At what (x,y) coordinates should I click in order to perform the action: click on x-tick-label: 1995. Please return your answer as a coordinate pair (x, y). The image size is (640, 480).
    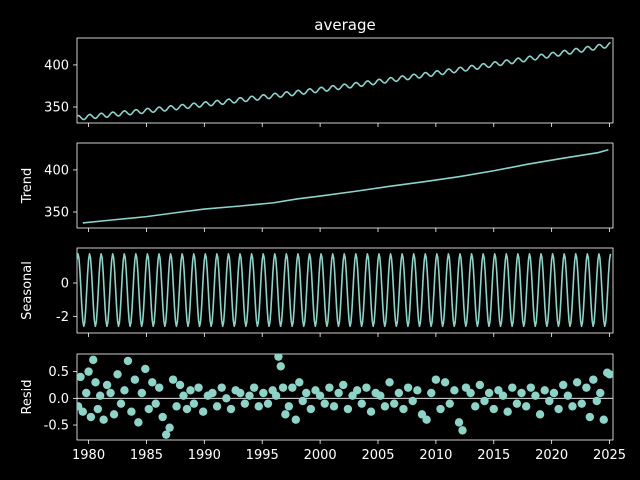
    Looking at the image, I should click on (262, 455).